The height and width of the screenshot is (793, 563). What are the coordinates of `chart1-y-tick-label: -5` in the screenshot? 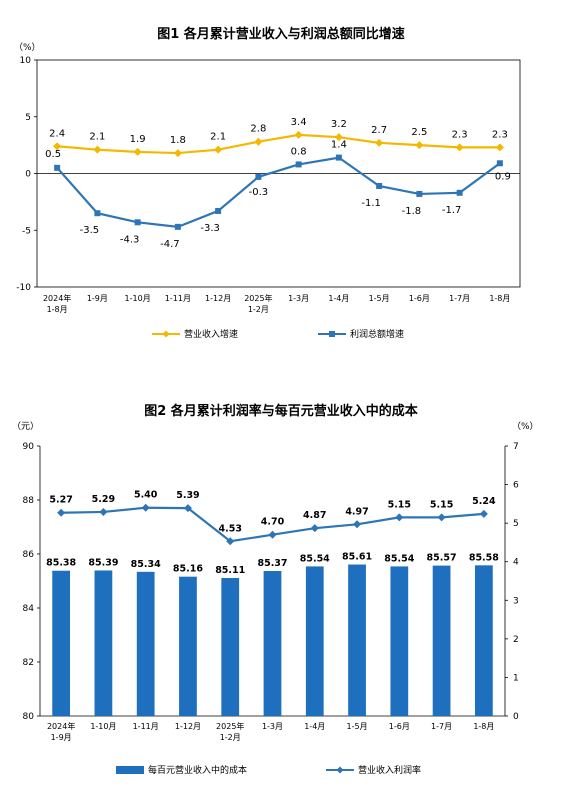 It's located at (26, 231).